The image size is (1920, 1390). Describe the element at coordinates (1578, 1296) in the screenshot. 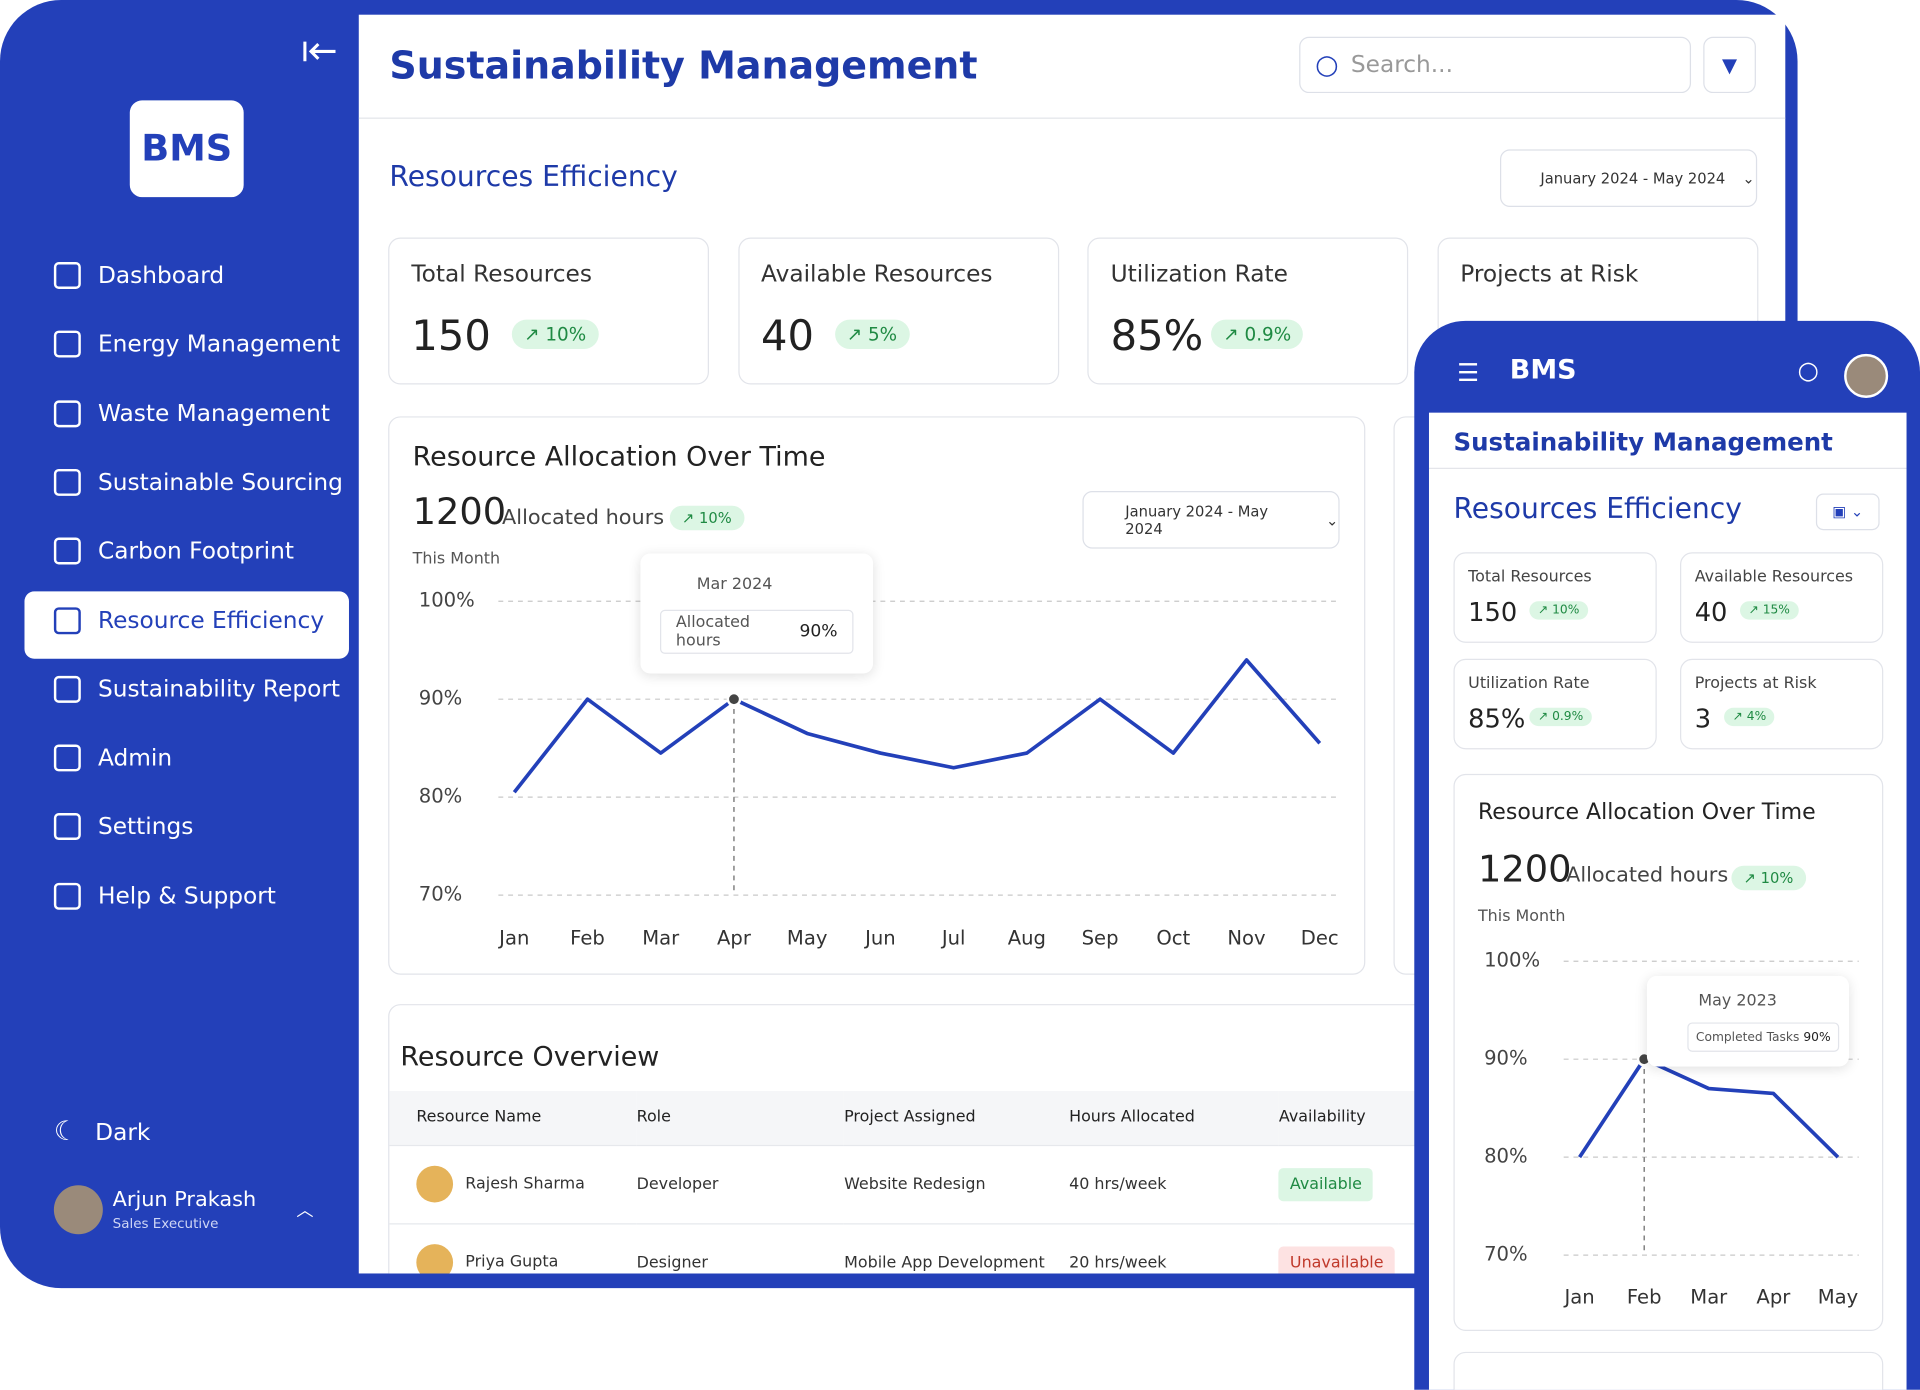

I see `x-tick-label: Jan` at that location.